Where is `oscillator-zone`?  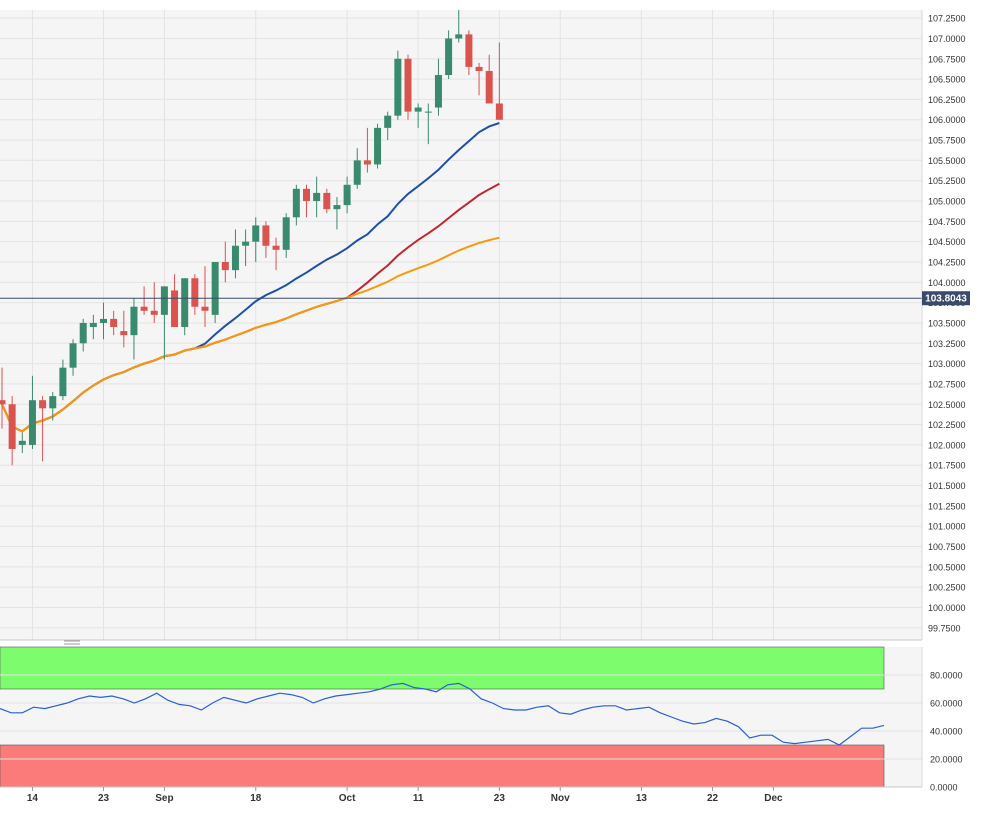 oscillator-zone is located at coordinates (442, 766).